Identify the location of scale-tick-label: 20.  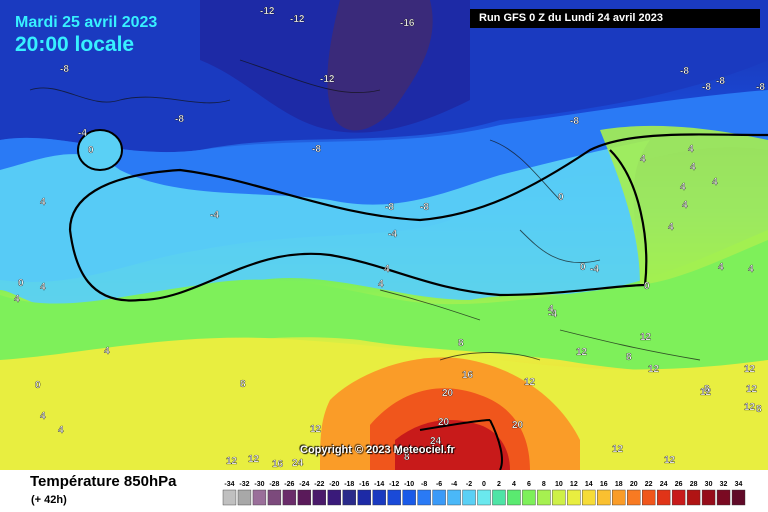
(634, 484).